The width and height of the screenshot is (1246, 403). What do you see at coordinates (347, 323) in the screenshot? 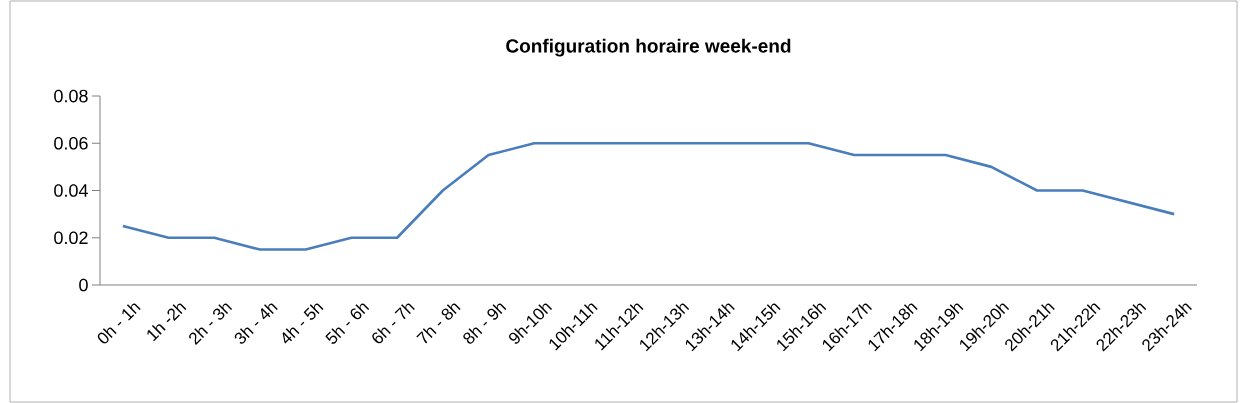
I see `x-tick-label: 5h - 6h` at bounding box center [347, 323].